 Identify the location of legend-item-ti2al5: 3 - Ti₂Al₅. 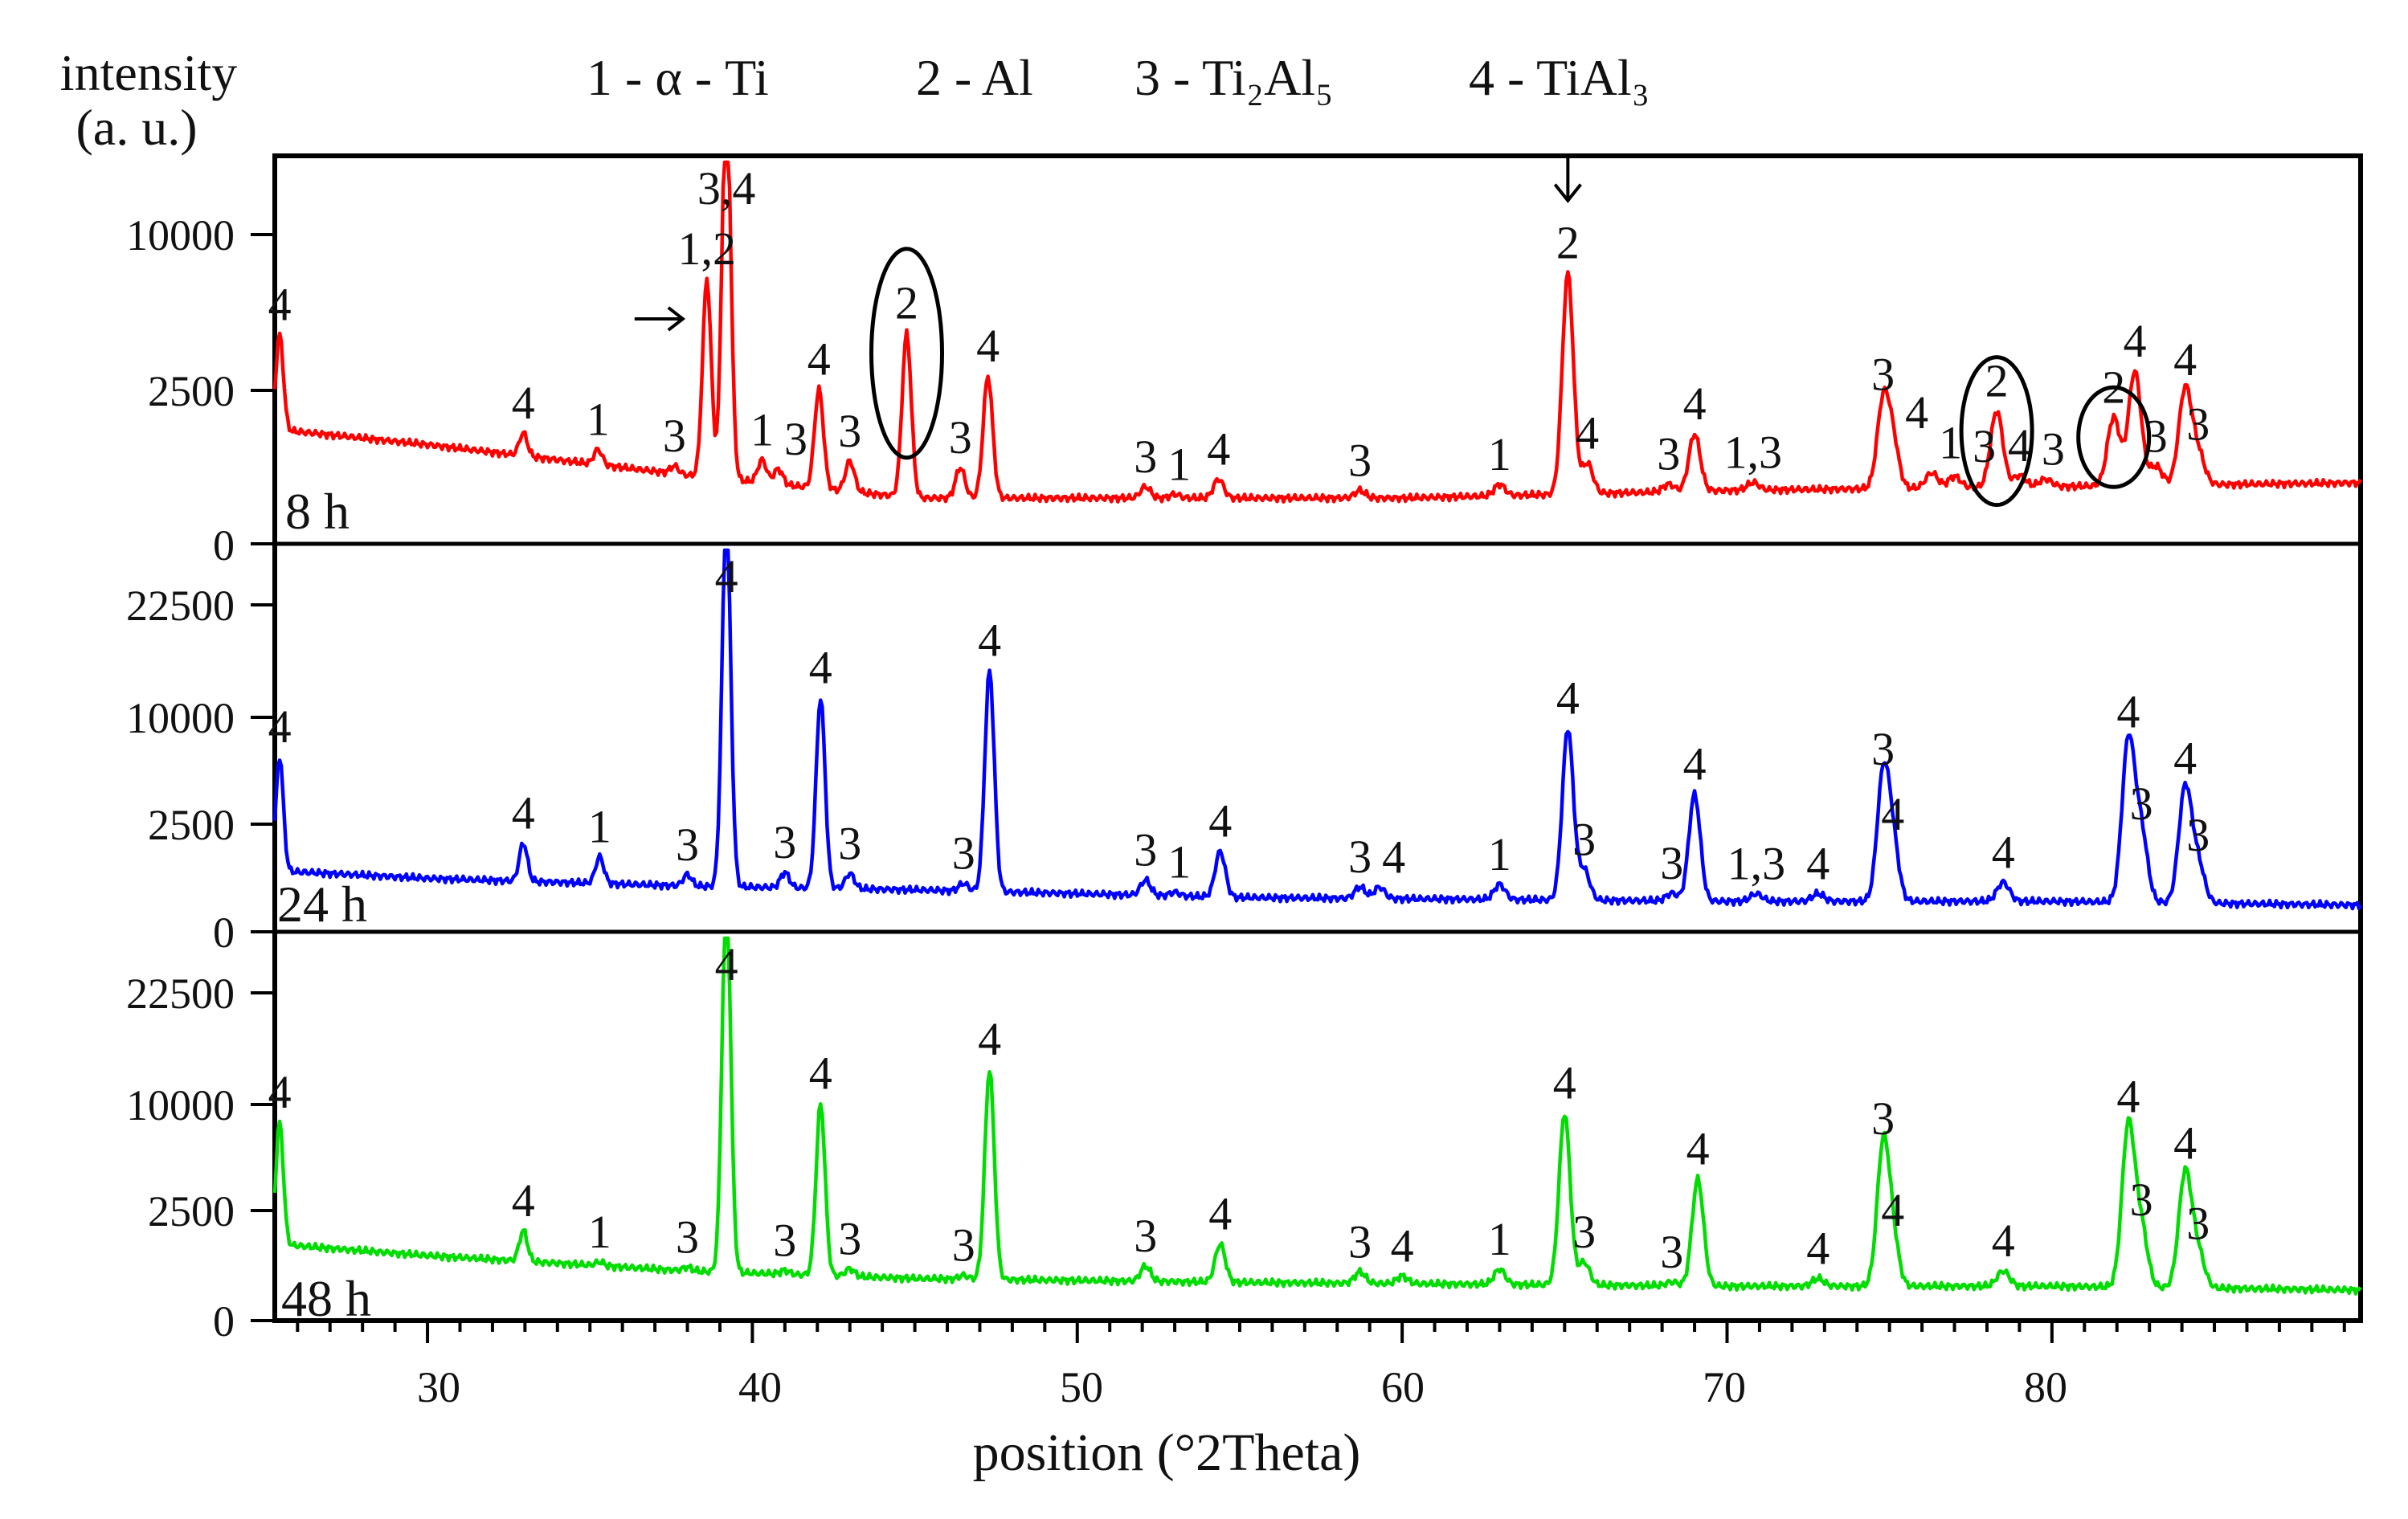
(1233, 77).